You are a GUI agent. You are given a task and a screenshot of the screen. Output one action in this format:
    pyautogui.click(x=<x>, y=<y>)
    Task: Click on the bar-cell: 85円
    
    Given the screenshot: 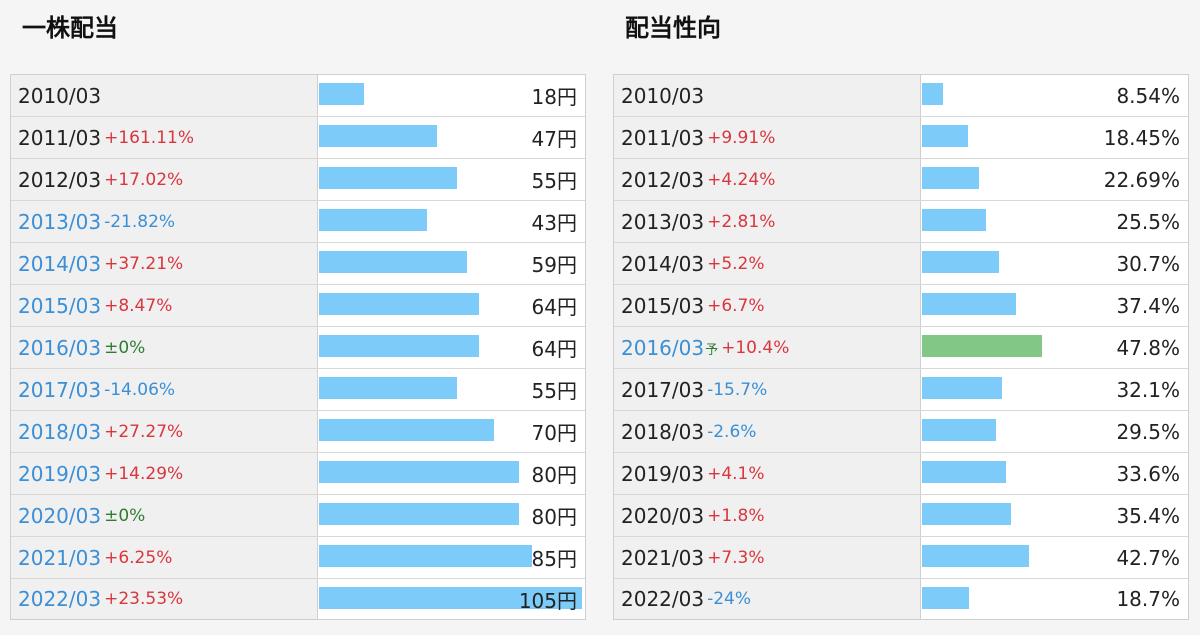 What is the action you would take?
    pyautogui.click(x=452, y=557)
    